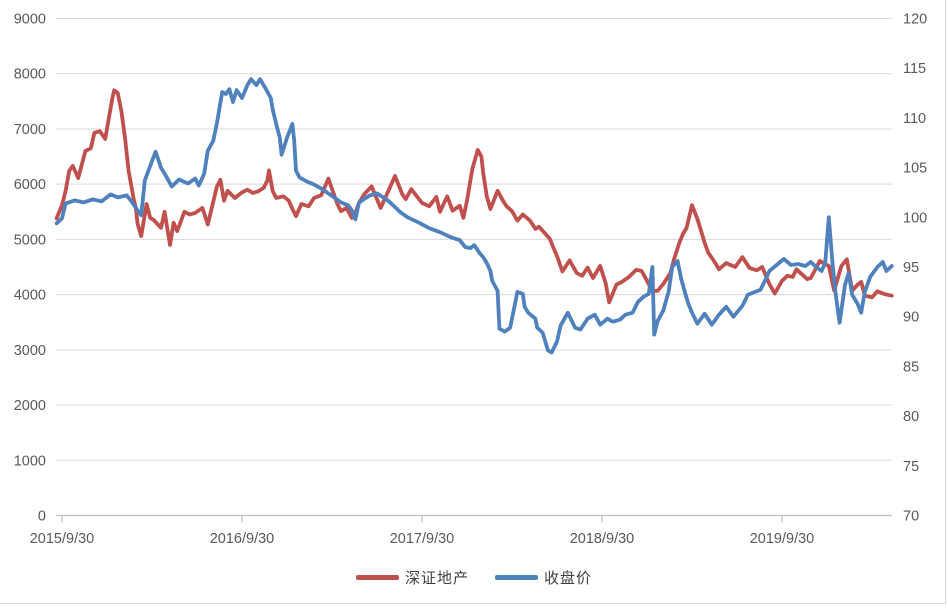  I want to click on y-axis-left-label: 1000, so click(30, 461).